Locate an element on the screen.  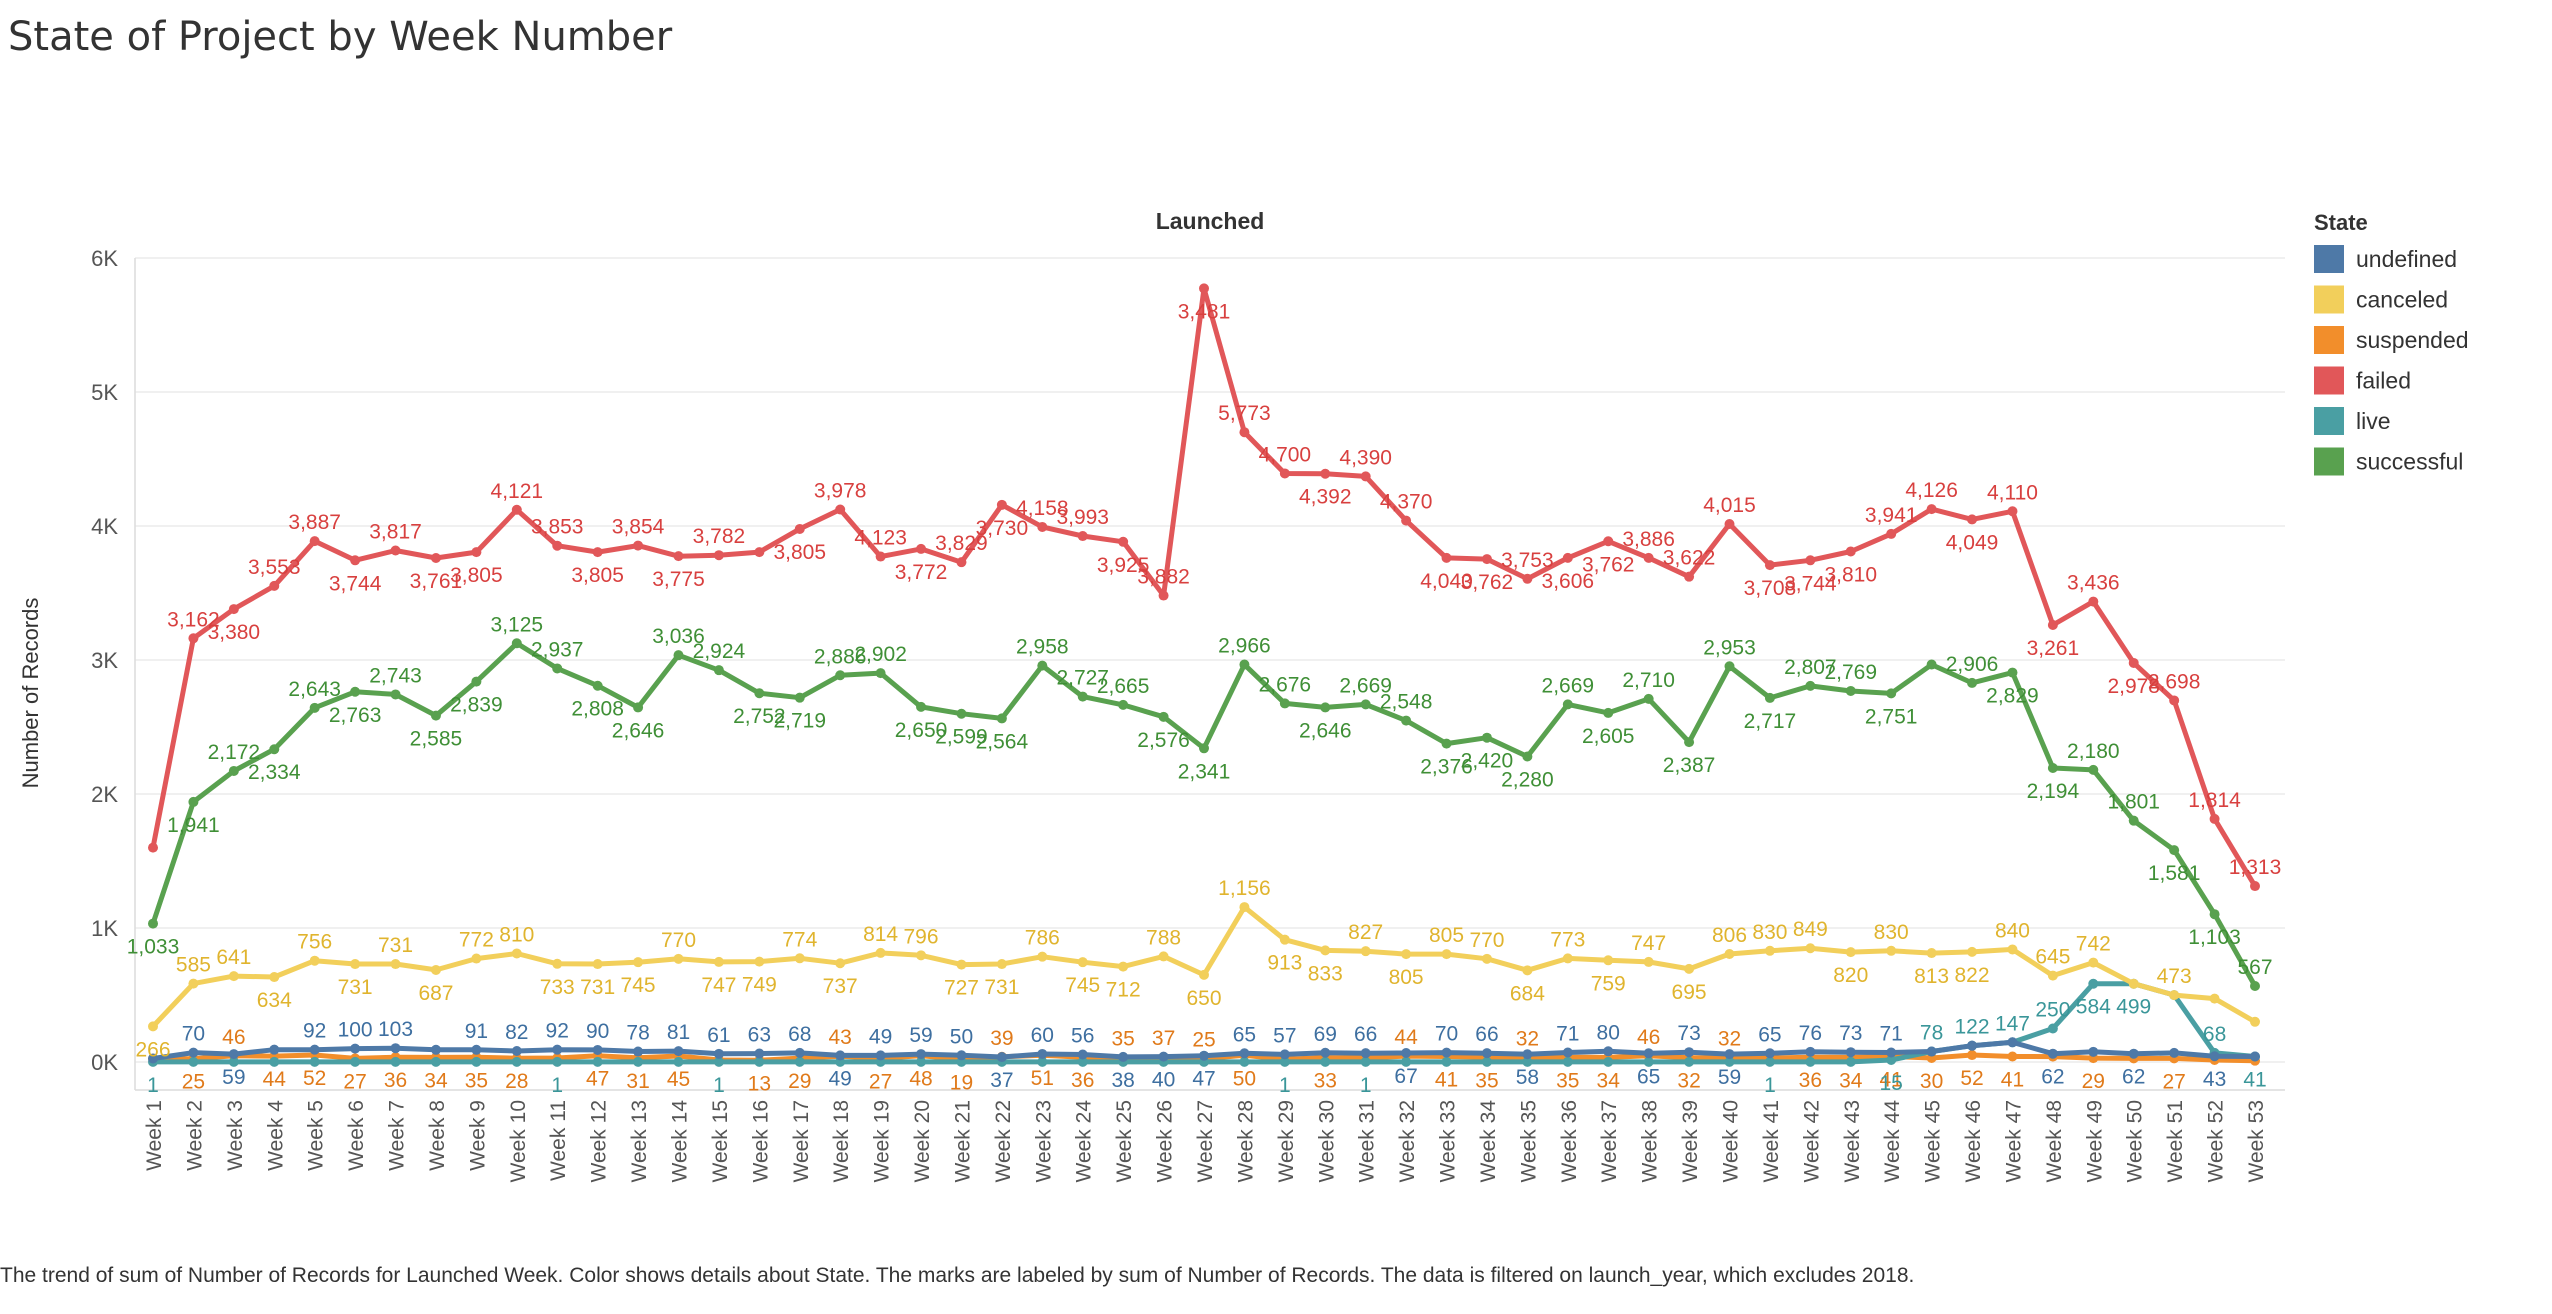
data-label-failed: 3,553 is located at coordinates (274, 567).